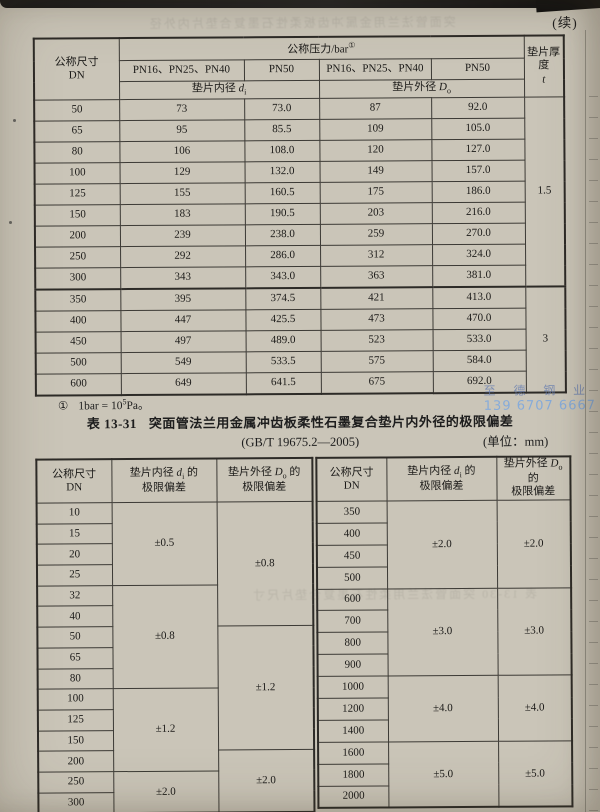 Image resolution: width=600 pixels, height=812 pixels. Describe the element at coordinates (375, 192) in the screenshot. I see `table-cell: 175` at that location.